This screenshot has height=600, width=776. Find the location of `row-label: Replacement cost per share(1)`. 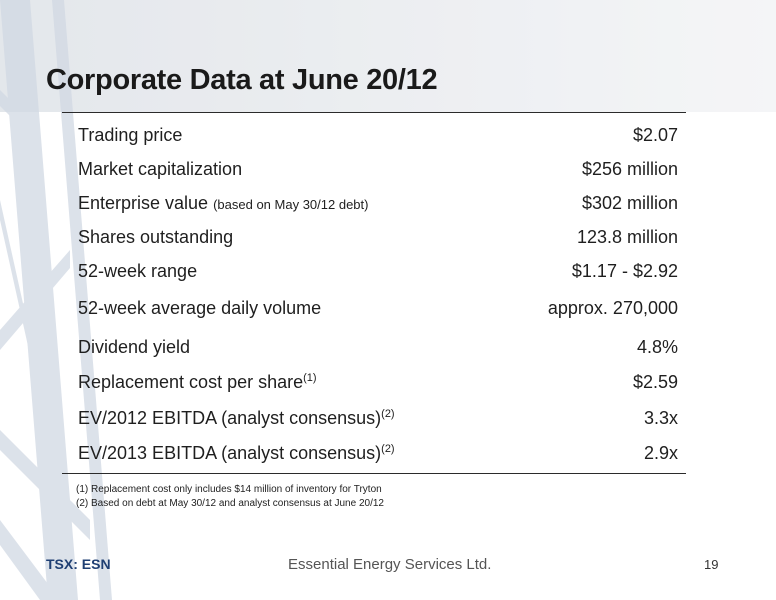

row-label: Replacement cost per share(1) is located at coordinates (197, 382).